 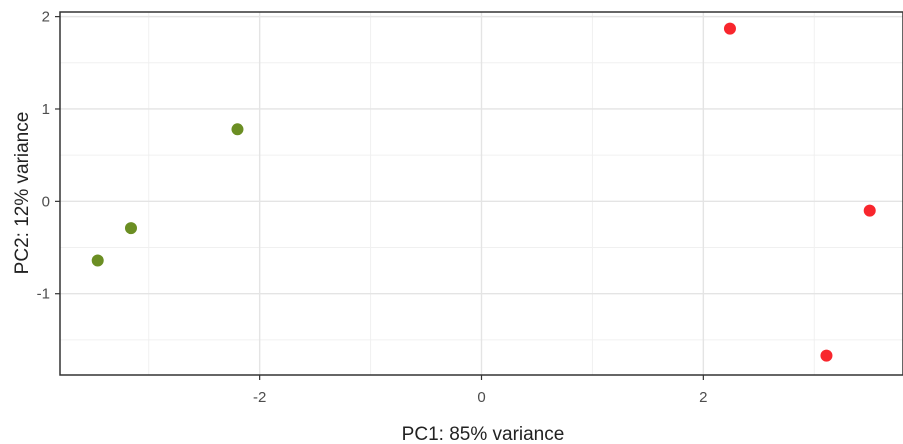 What do you see at coordinates (481, 397) in the screenshot?
I see `x-tick-label: 0` at bounding box center [481, 397].